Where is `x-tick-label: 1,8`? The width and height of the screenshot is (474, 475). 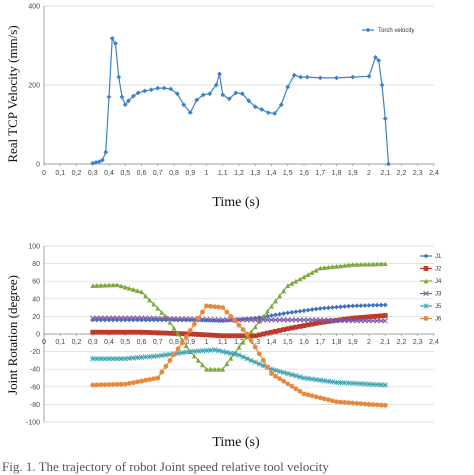 x-tick-label: 1,8 is located at coordinates (337, 173).